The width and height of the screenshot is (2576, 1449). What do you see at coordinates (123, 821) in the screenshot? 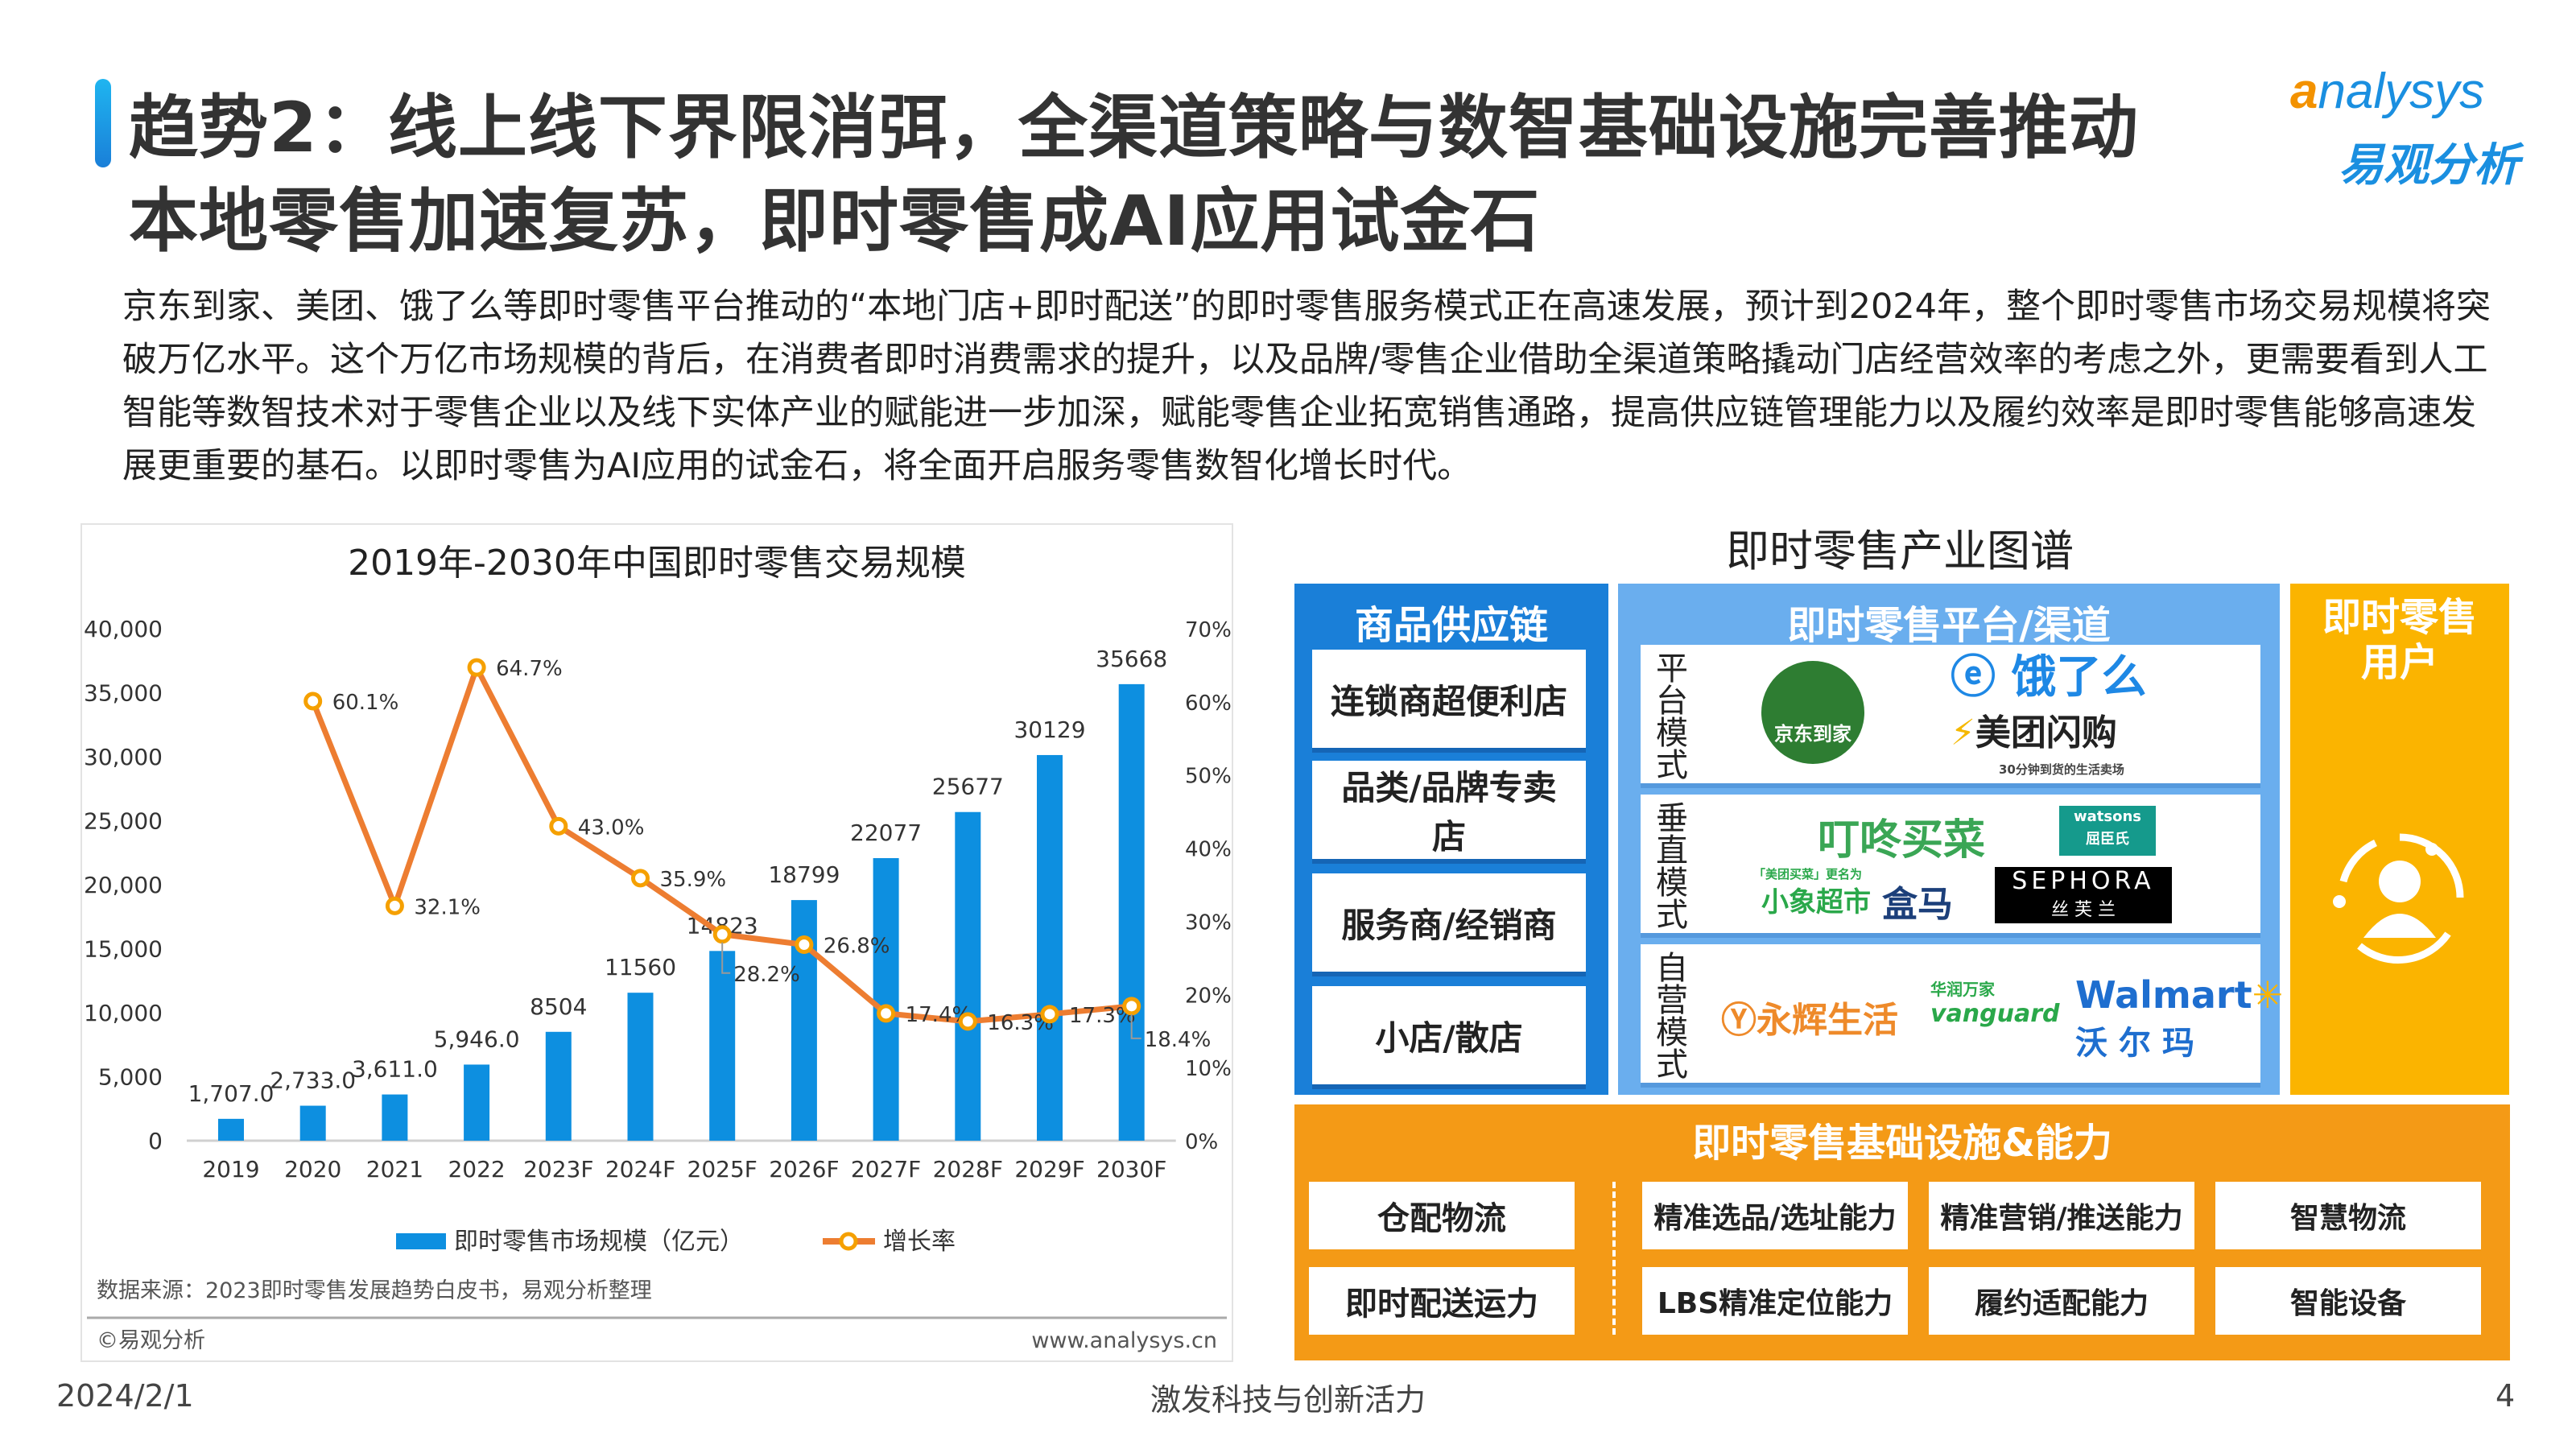
I see `y-left-tick-label: 25,000` at bounding box center [123, 821].